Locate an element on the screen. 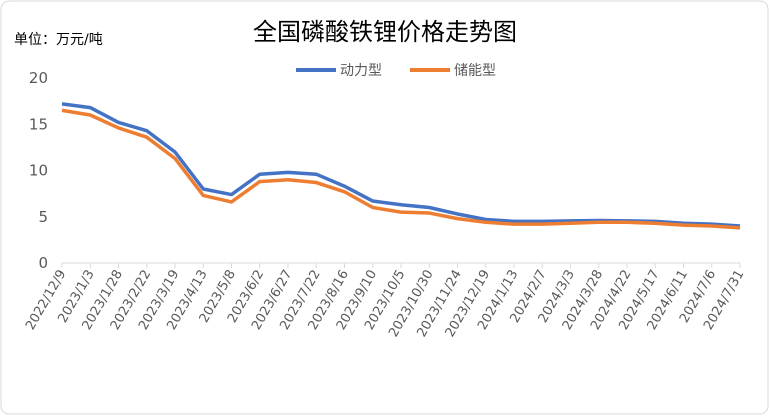 Image resolution: width=770 pixels, height=416 pixels. chart-title: 全国磷酸铁锂价格走势图 is located at coordinates (385, 32).